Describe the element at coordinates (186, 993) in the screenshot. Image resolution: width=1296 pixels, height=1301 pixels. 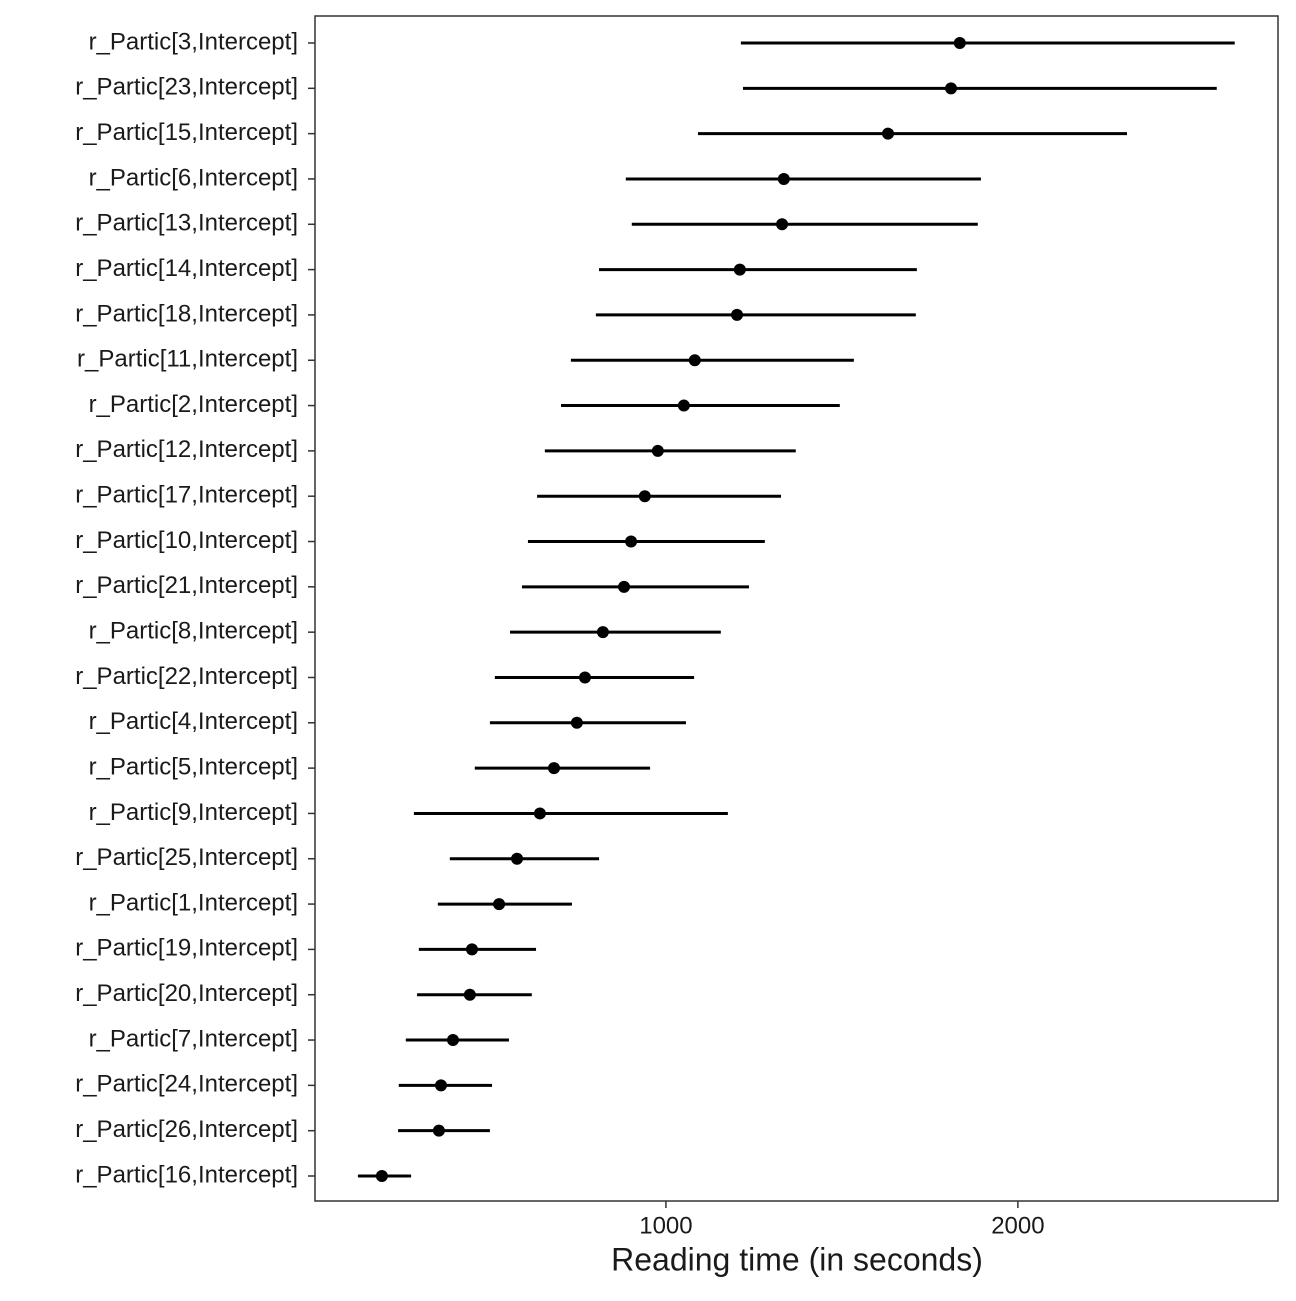
I see `y-tick-label: r_Partic[20,Intercept]` at that location.